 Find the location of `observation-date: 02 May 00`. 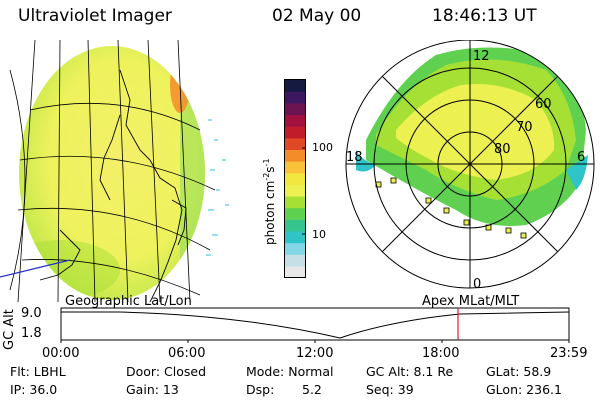

observation-date: 02 May 00 is located at coordinates (317, 16).